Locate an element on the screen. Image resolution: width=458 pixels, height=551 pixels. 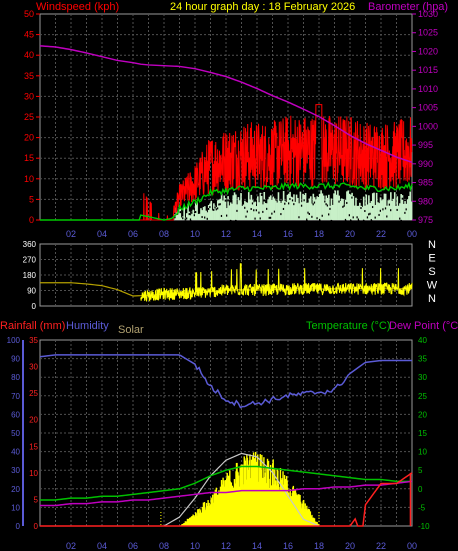
humidity-tick-label: 0 is located at coordinates (18, 526).